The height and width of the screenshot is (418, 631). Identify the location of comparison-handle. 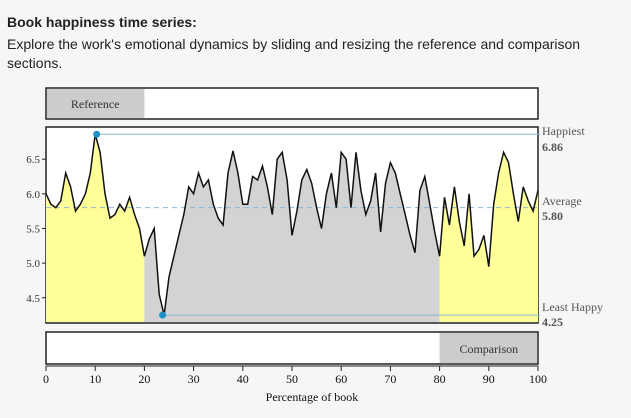
(488, 348).